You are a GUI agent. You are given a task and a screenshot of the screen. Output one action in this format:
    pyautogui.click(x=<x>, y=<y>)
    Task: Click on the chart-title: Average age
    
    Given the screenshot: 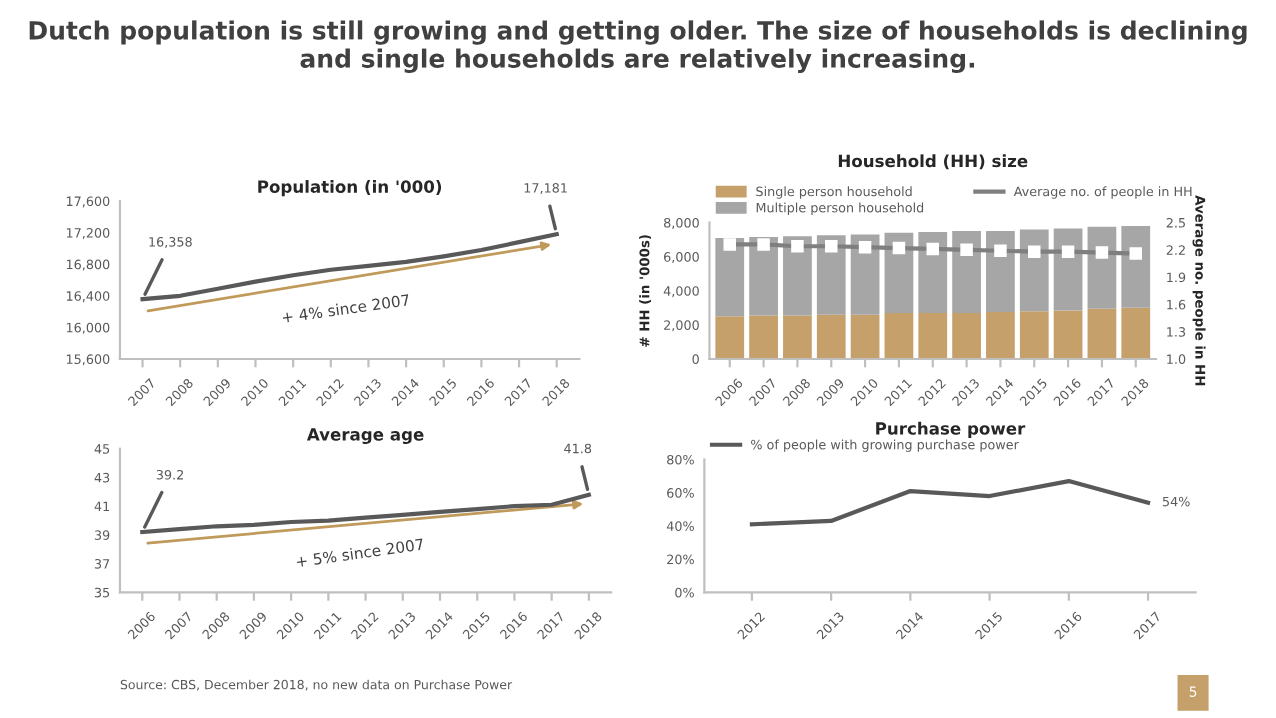 What is the action you would take?
    pyautogui.click(x=365, y=436)
    